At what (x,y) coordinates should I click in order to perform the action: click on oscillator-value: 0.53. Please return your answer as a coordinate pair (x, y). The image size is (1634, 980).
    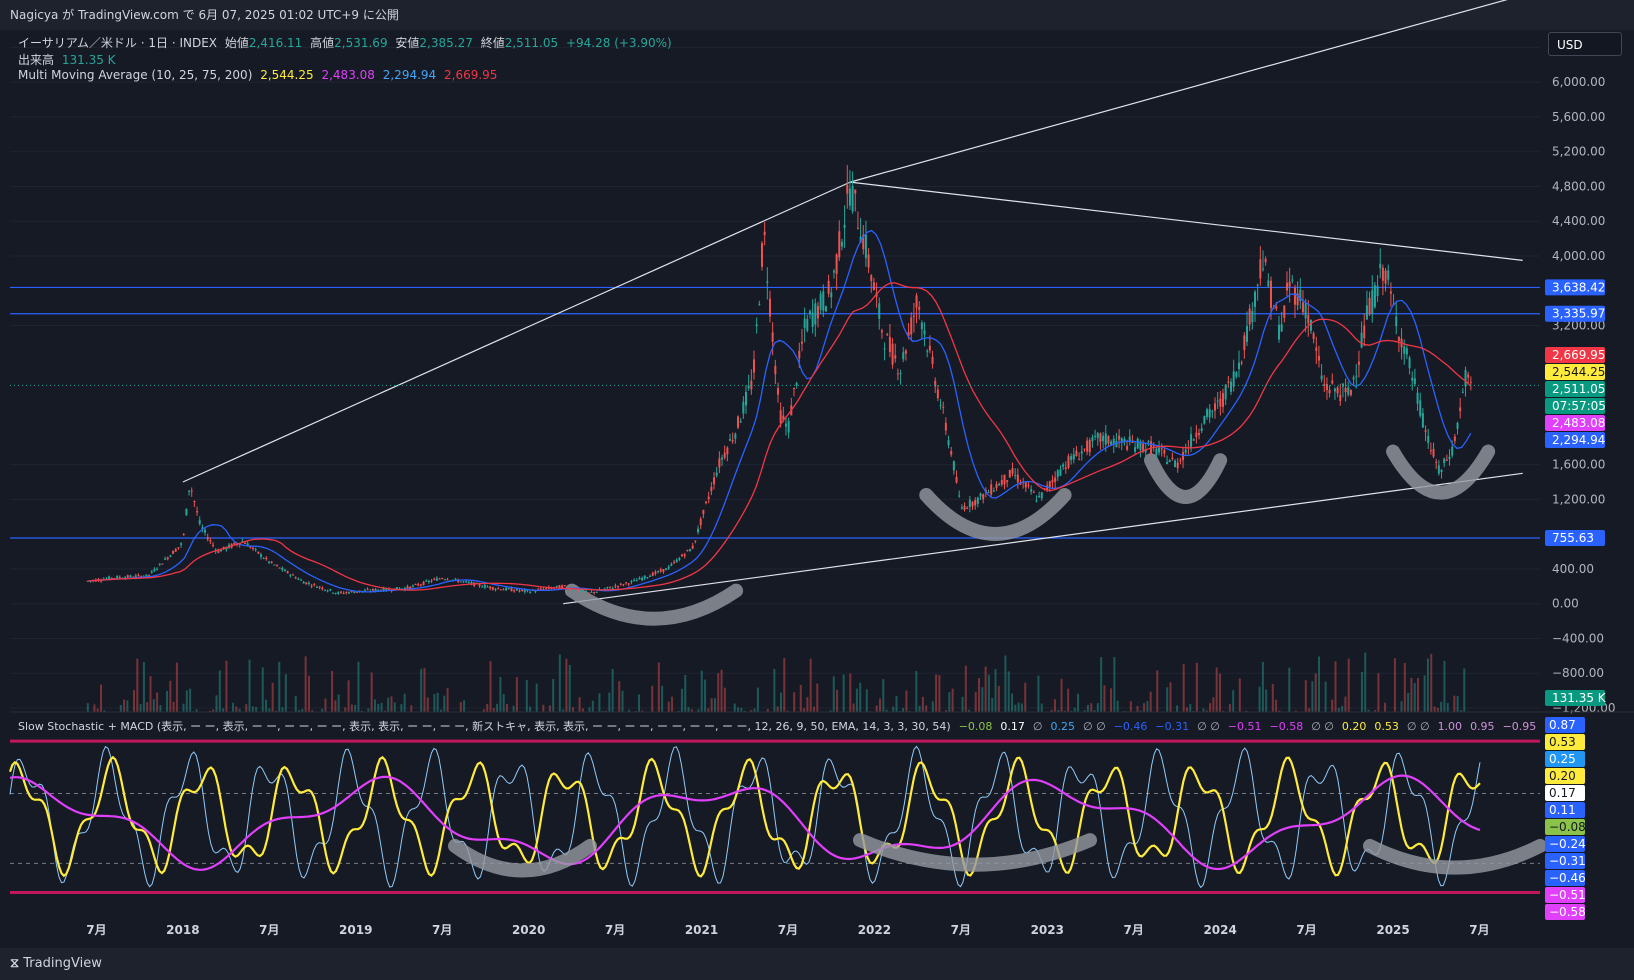
    Looking at the image, I should click on (1386, 726).